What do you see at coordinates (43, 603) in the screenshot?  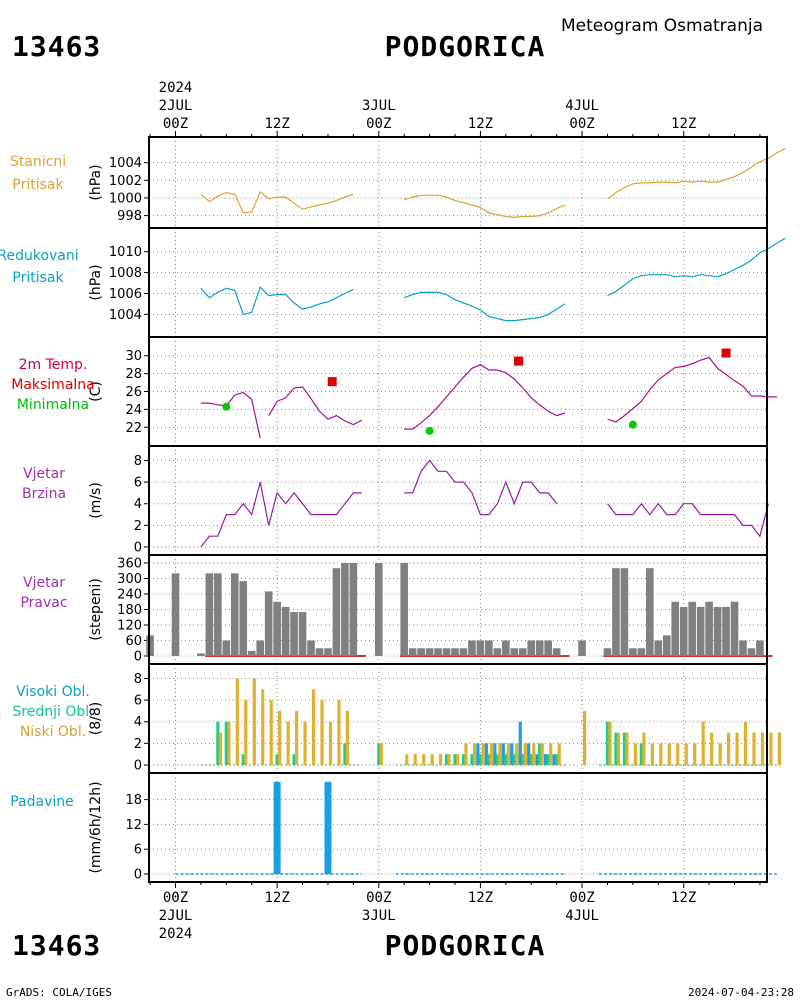 I see `panel-label: Pravac` at bounding box center [43, 603].